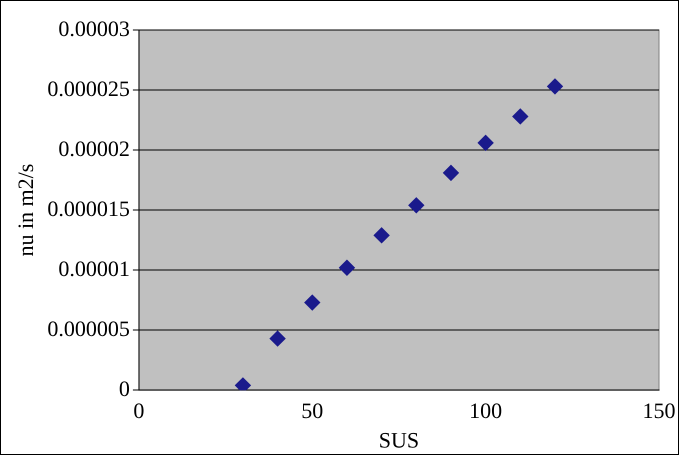 The image size is (679, 455). Describe the element at coordinates (485, 411) in the screenshot. I see `x-tick-label: 100` at that location.